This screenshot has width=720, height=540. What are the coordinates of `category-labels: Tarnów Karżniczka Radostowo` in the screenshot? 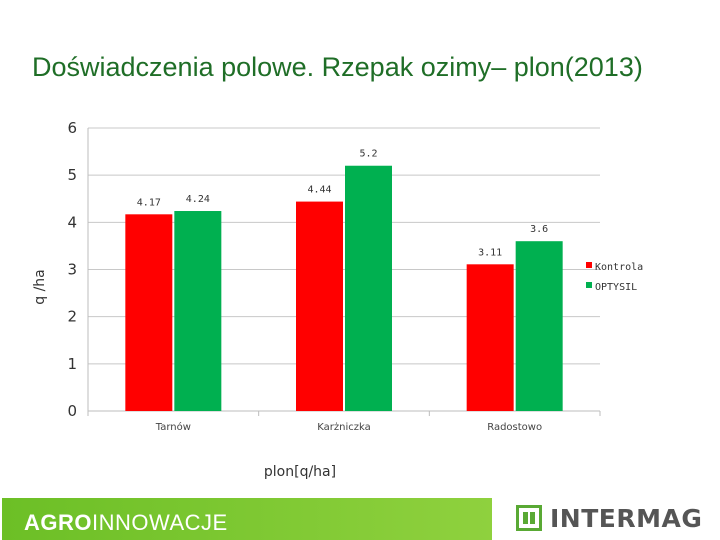 It's located at (348, 427).